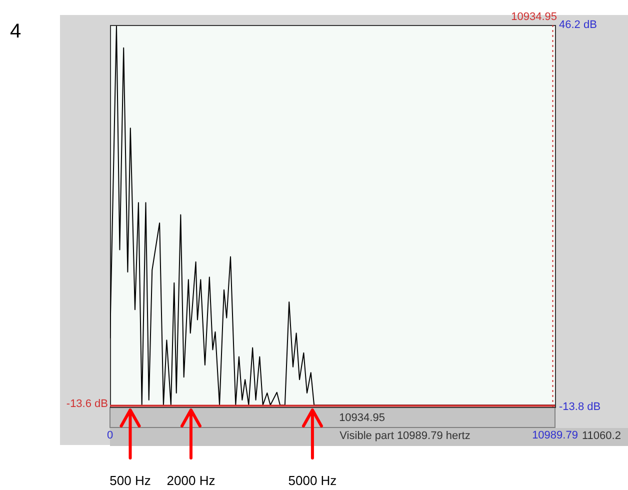 The width and height of the screenshot is (628, 490). Describe the element at coordinates (580, 407) in the screenshot. I see `y-tick-label: -13.8 dB` at that location.